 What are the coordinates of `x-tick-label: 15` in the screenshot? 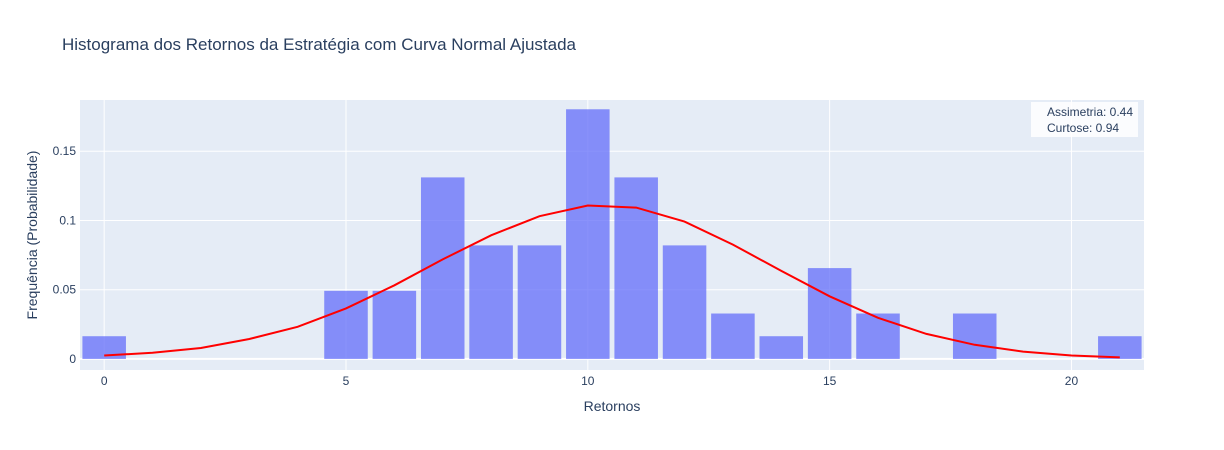 It's located at (830, 381).